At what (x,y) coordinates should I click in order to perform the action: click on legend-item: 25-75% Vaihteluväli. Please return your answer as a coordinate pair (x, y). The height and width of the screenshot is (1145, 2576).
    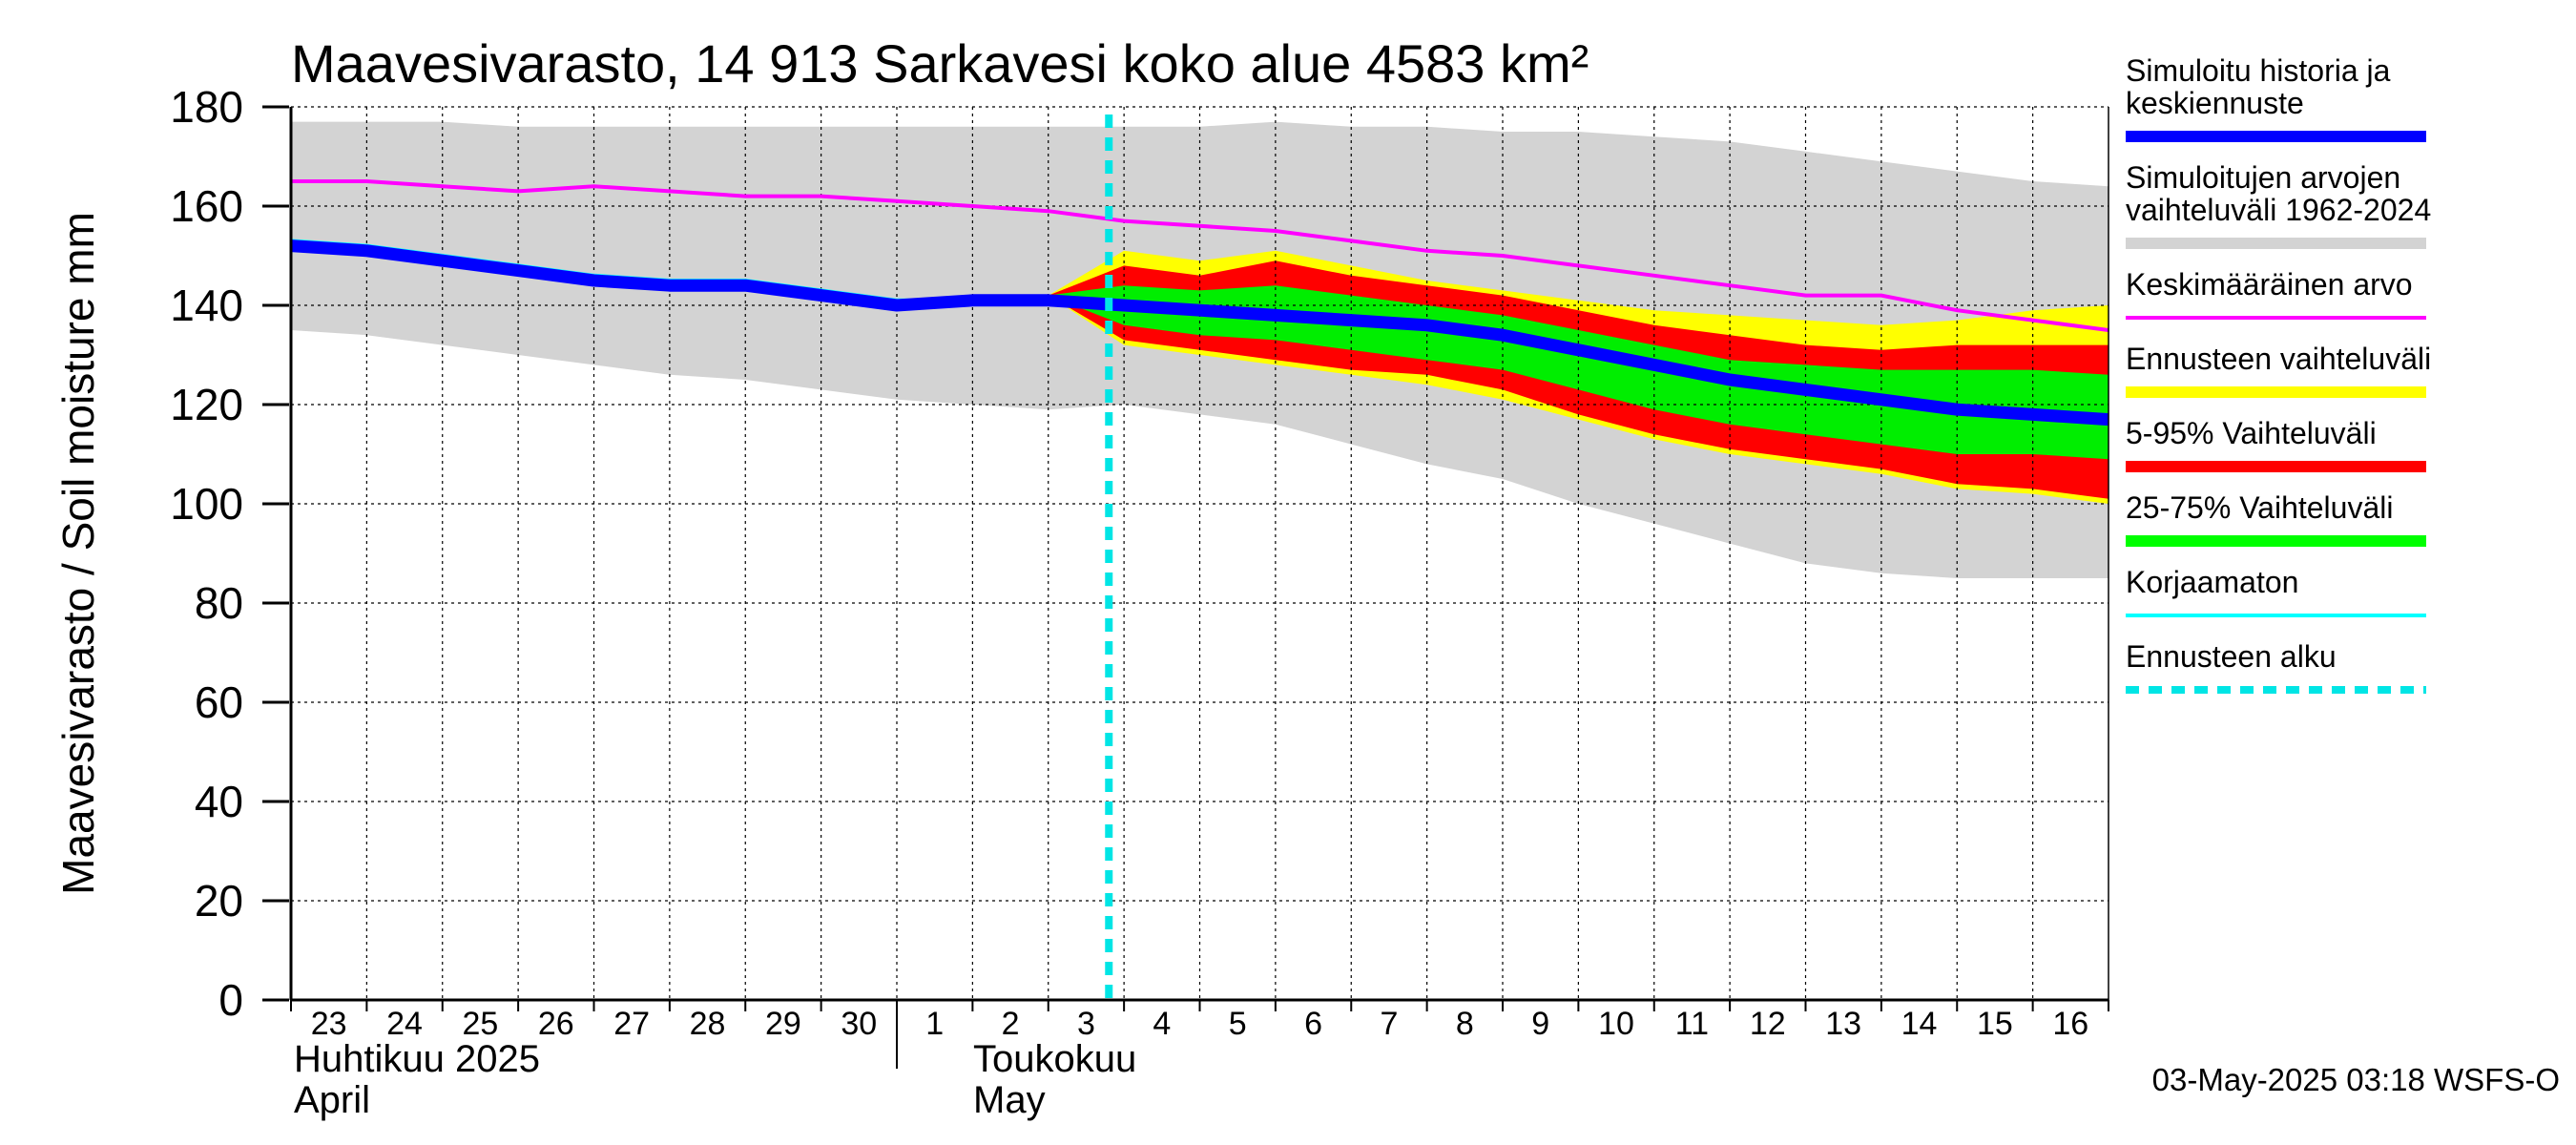
    Looking at the image, I should click on (2276, 518).